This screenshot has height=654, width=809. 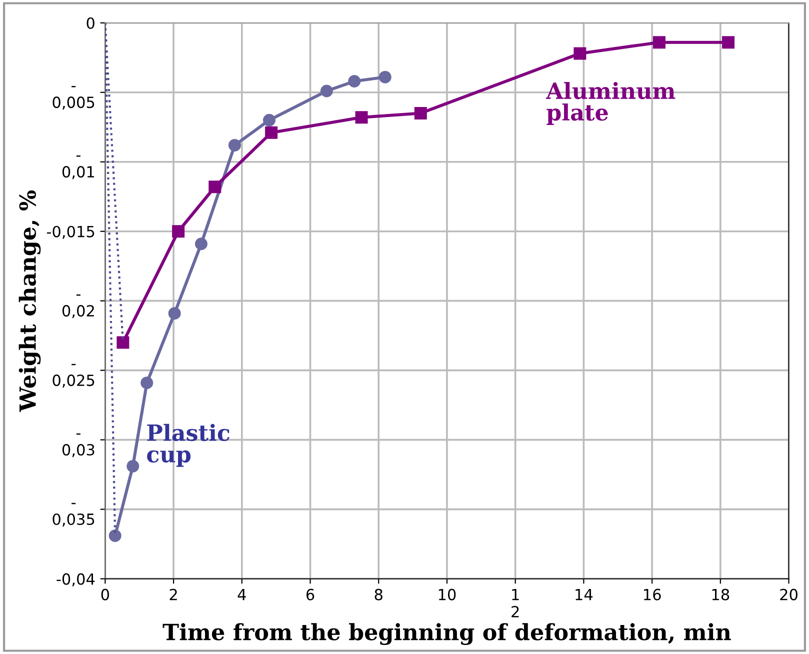 What do you see at coordinates (78, 445) in the screenshot?
I see `y-tick-label: - 0,03` at bounding box center [78, 445].